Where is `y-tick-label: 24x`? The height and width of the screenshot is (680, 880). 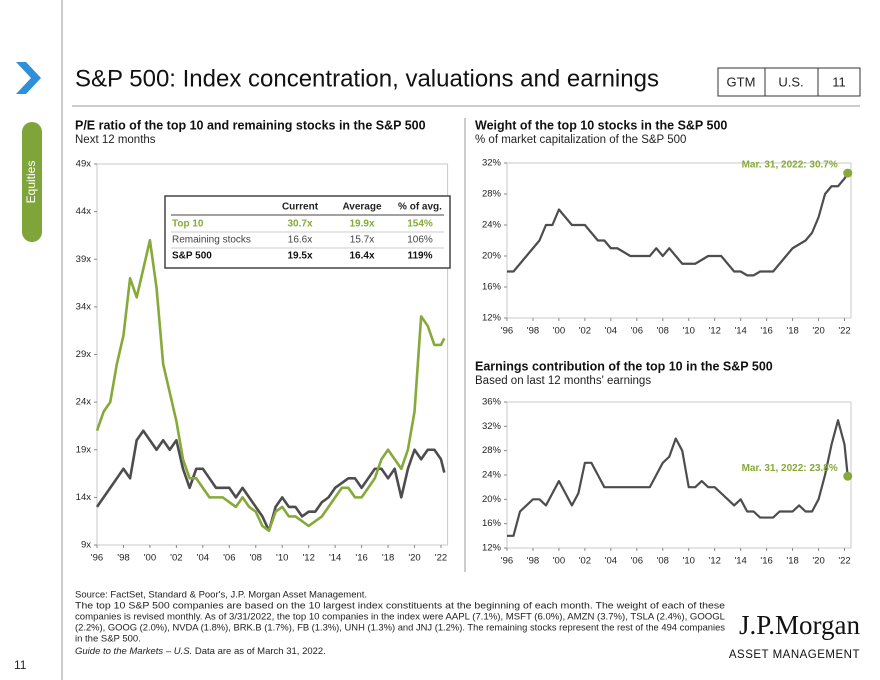 y-tick-label: 24x is located at coordinates (84, 402).